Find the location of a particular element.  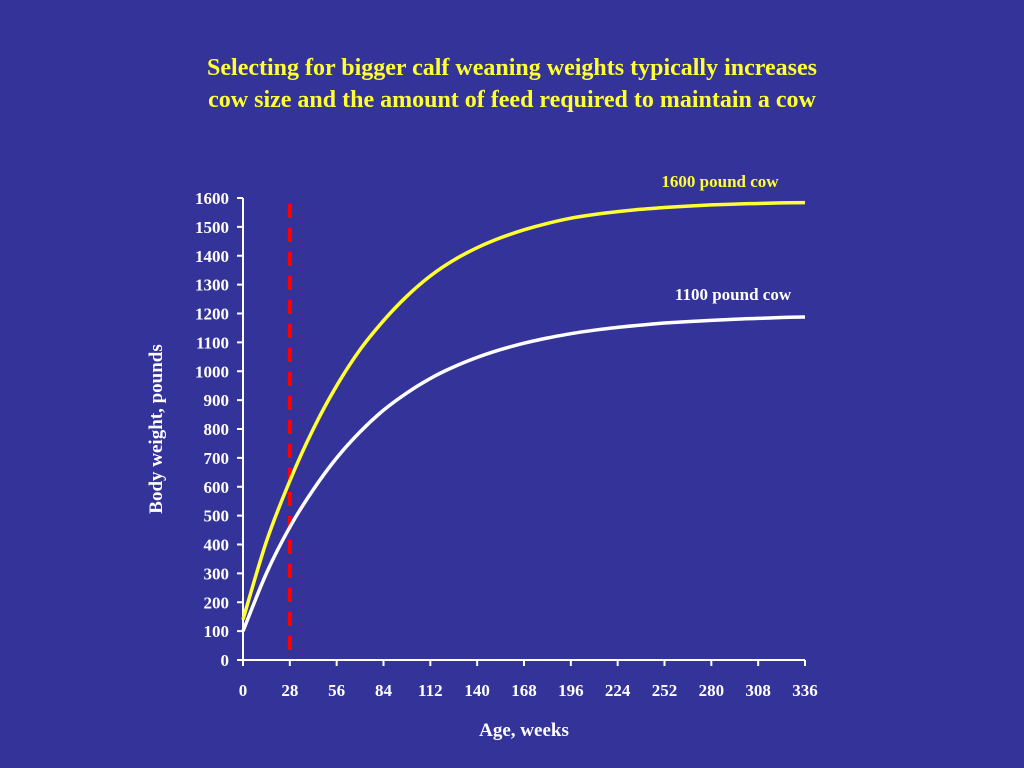

x-axis-label: Age, weeks is located at coordinates (524, 730).